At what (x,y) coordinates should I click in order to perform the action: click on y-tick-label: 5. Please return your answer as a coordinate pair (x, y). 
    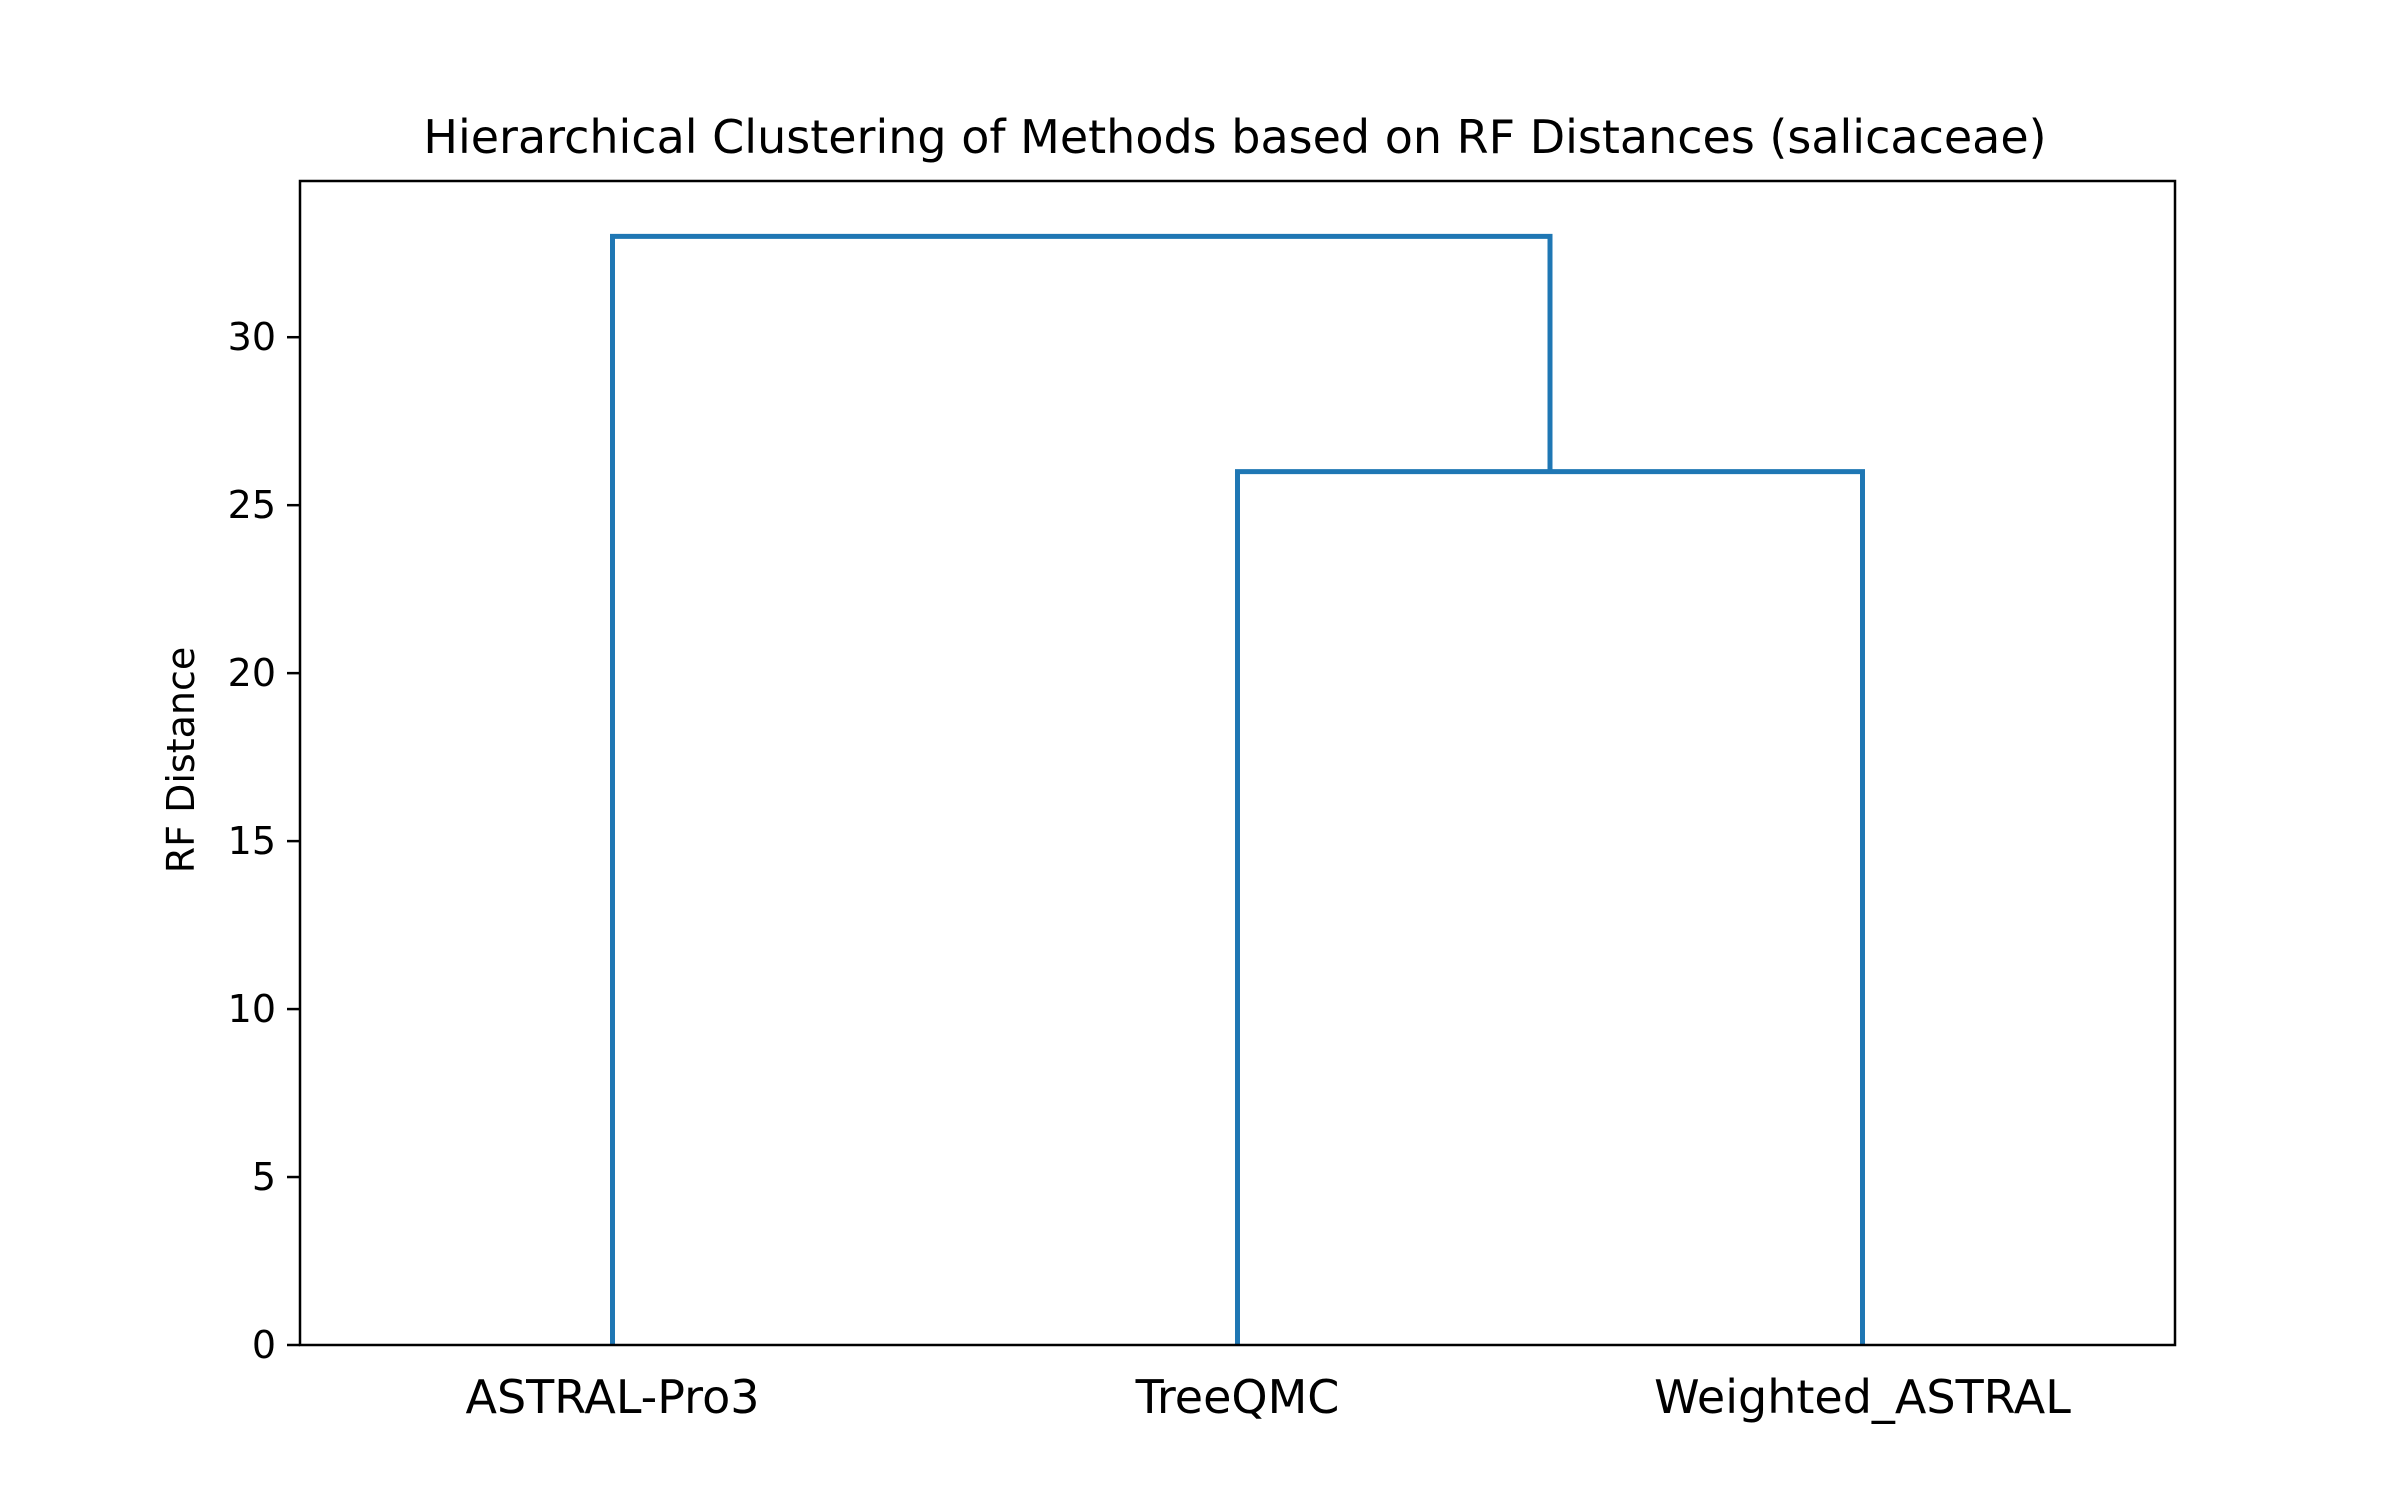
    Looking at the image, I should click on (264, 1177).